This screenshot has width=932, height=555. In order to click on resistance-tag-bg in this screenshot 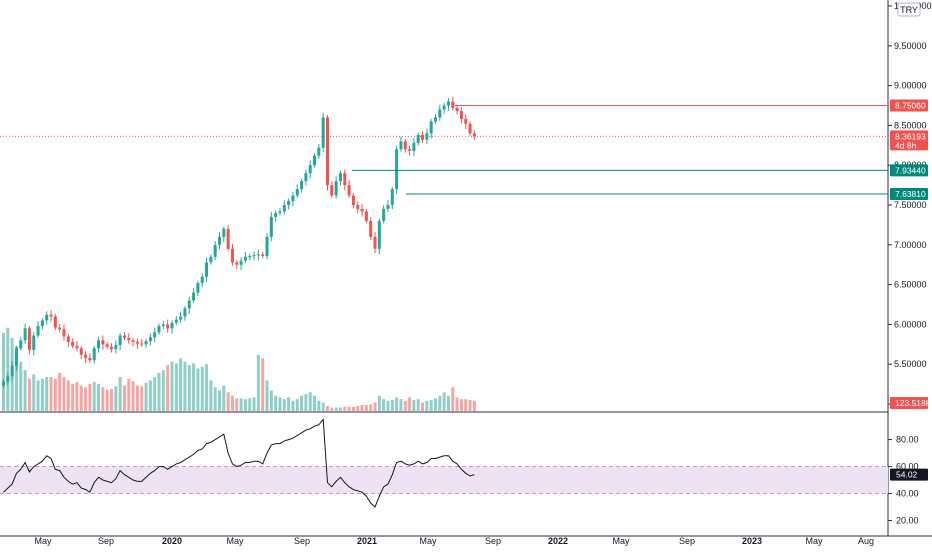, I will do `click(909, 105)`.